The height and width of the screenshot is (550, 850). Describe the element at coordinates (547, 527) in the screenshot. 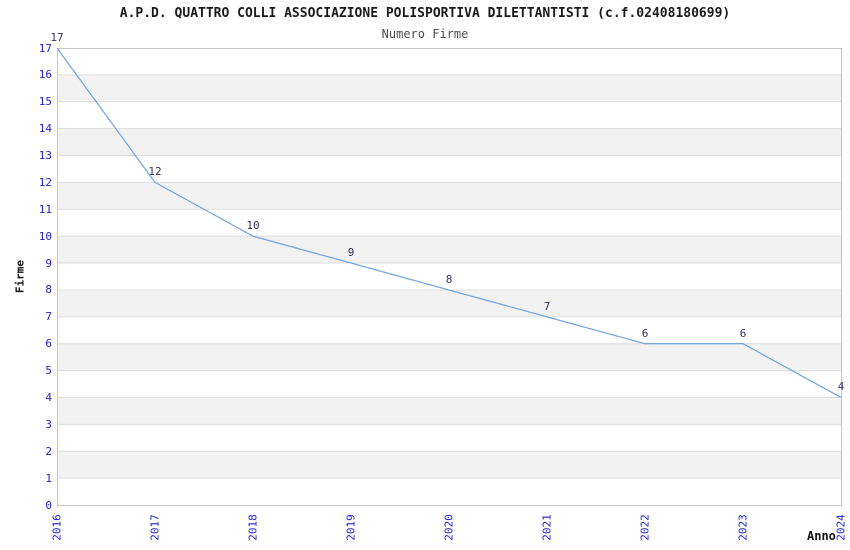

I see `x-tick-label: 2021` at that location.